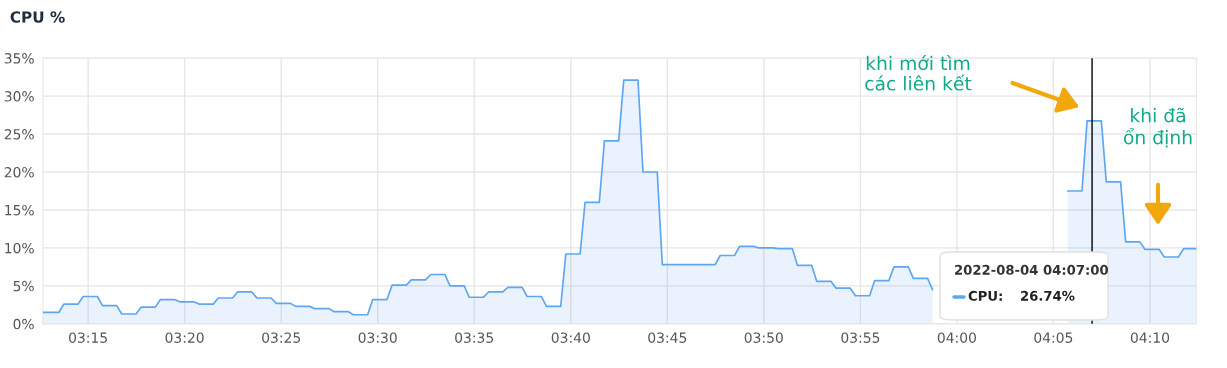  What do you see at coordinates (23, 324) in the screenshot?
I see `y-tick-label: 0%` at bounding box center [23, 324].